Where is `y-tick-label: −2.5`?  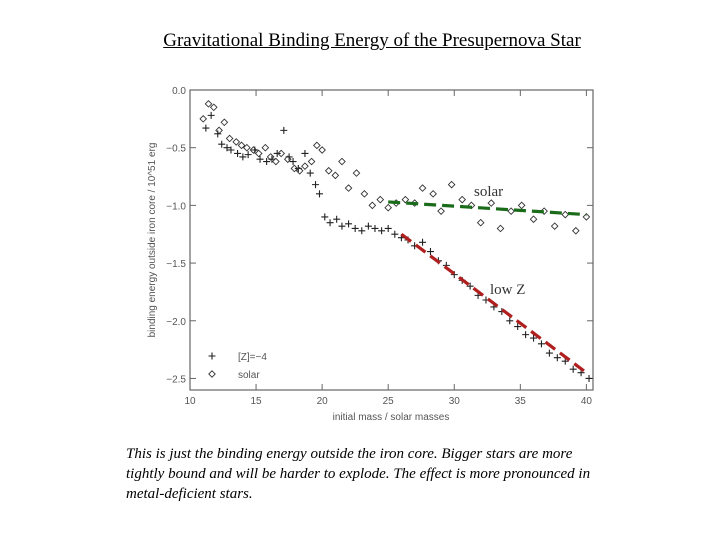 y-tick-label: −2.5 is located at coordinates (176, 379).